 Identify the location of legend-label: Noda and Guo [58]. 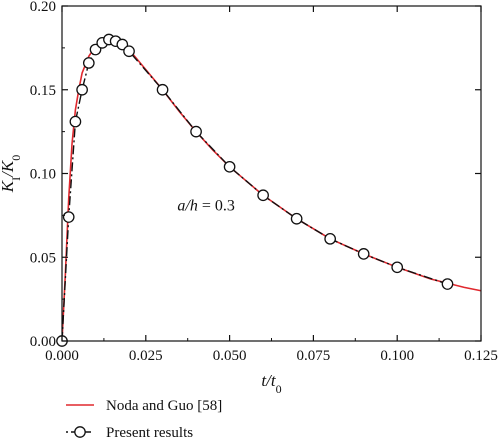
(164, 406).